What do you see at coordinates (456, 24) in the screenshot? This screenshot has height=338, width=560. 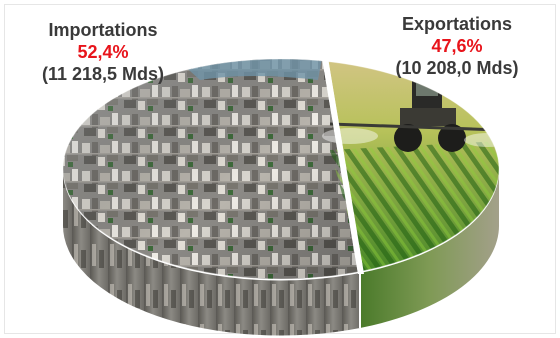 I see `exports-name: Exportations` at bounding box center [456, 24].